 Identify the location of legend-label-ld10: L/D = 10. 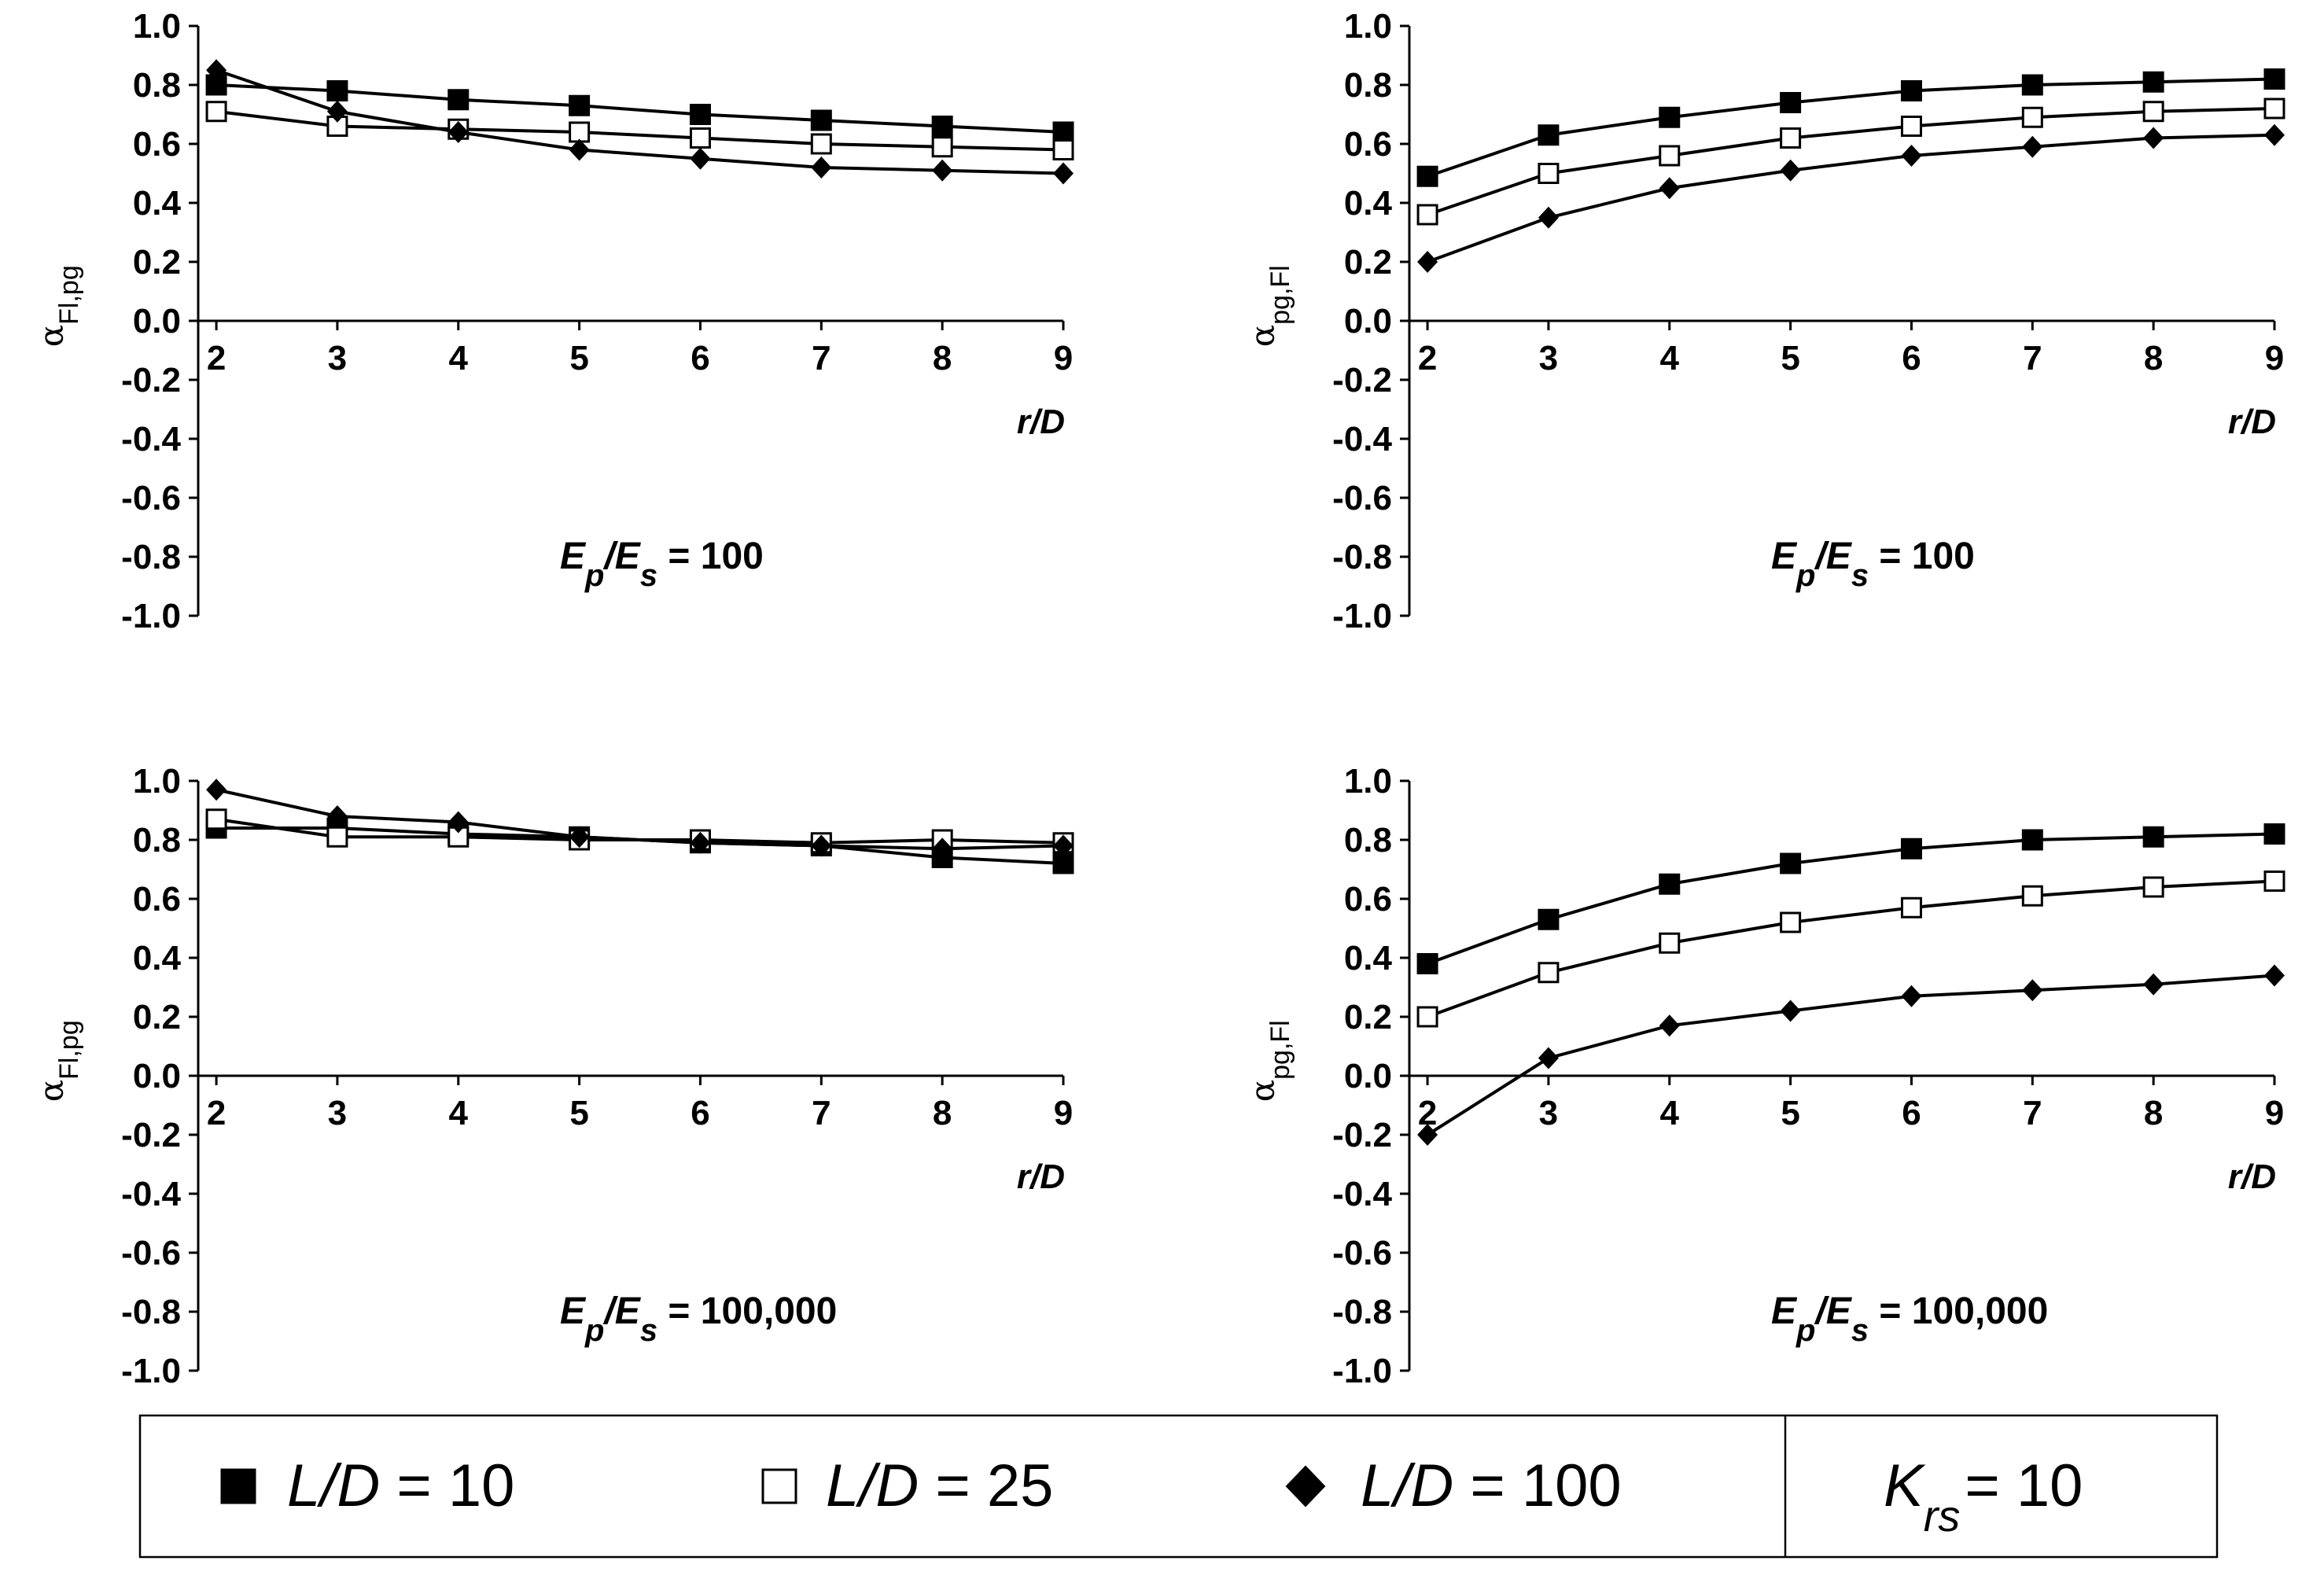
(400, 1485).